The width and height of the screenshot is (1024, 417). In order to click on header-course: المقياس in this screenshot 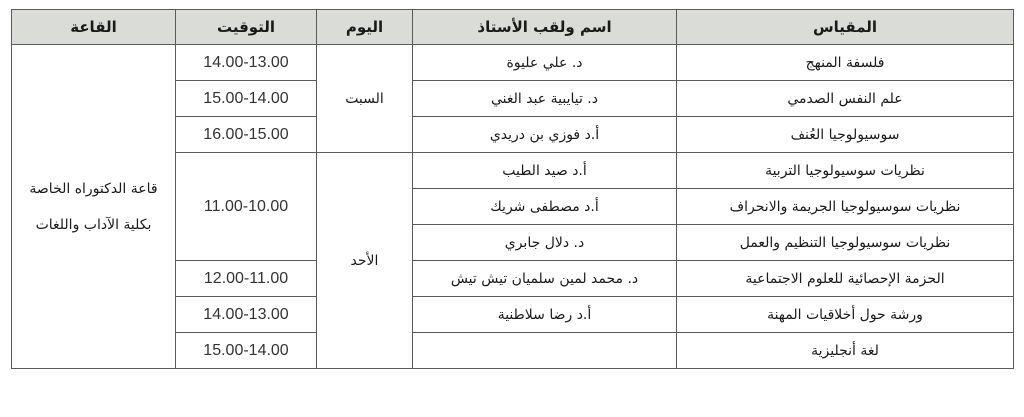, I will do `click(845, 27)`.